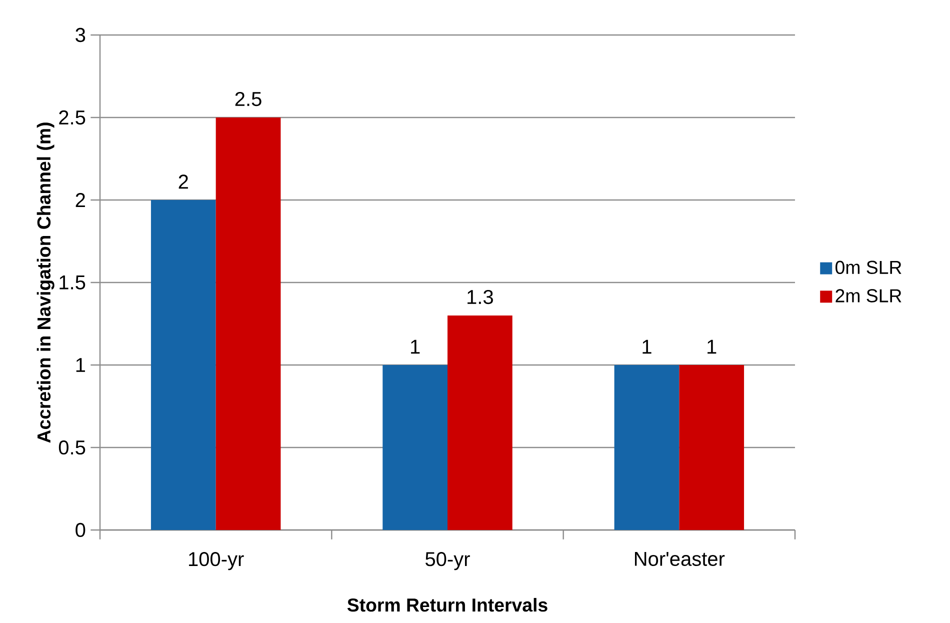 The height and width of the screenshot is (623, 950). Describe the element at coordinates (679, 559) in the screenshot. I see `x-tick-label: Nor'easter` at that location.